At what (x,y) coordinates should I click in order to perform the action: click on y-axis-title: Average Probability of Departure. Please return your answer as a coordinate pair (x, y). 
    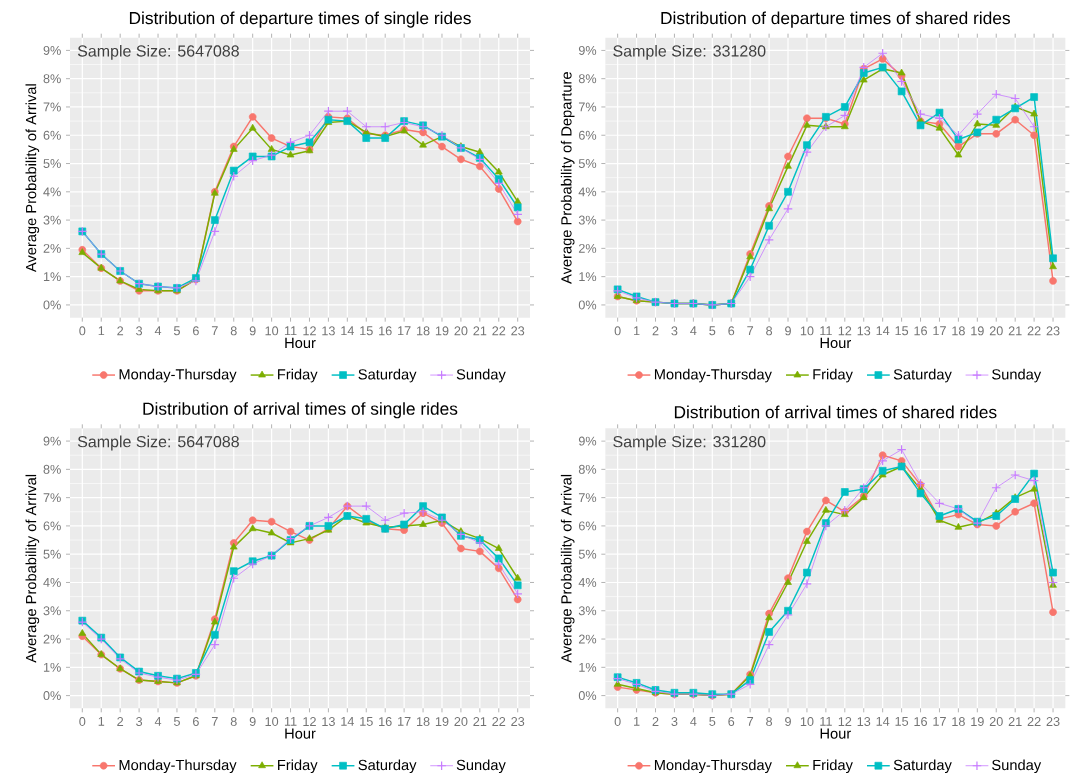
    Looking at the image, I should click on (567, 177).